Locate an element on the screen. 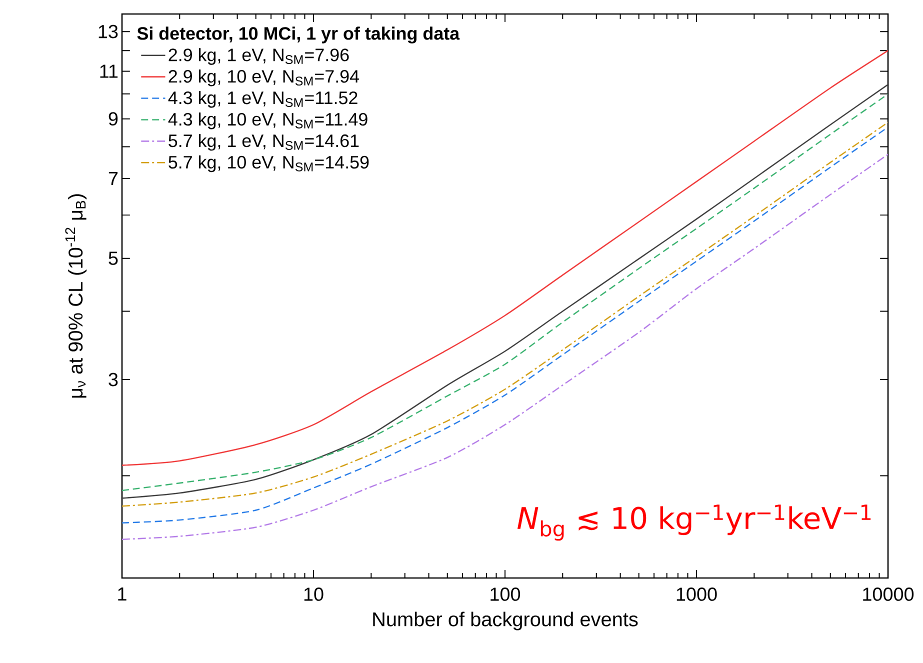  y-axis-title: μ$_{ν}$ at 90% CL (10$^{-12}$ μ$_{B}$) is located at coordinates (76, 296).